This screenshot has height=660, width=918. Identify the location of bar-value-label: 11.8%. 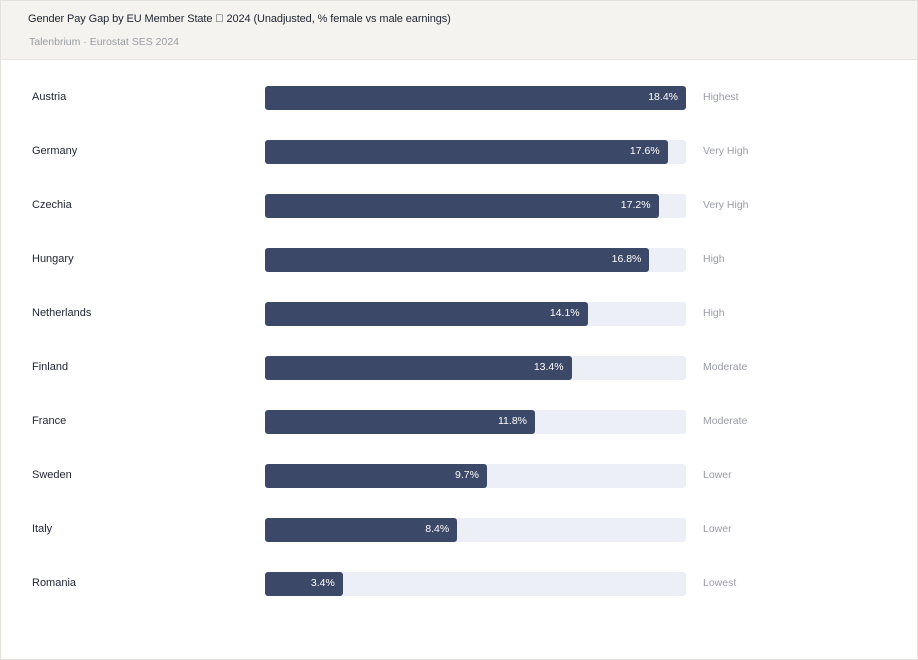
(512, 421).